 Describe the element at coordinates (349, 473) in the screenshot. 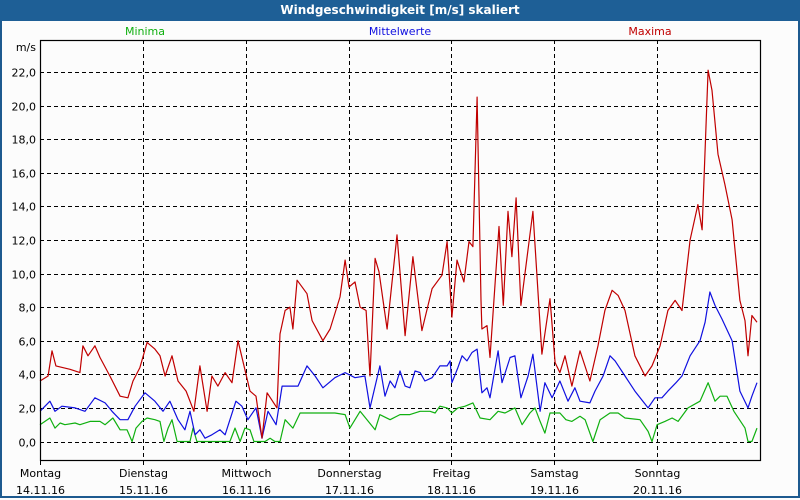

I see `x-tick-day-label: Donnerstag` at that location.